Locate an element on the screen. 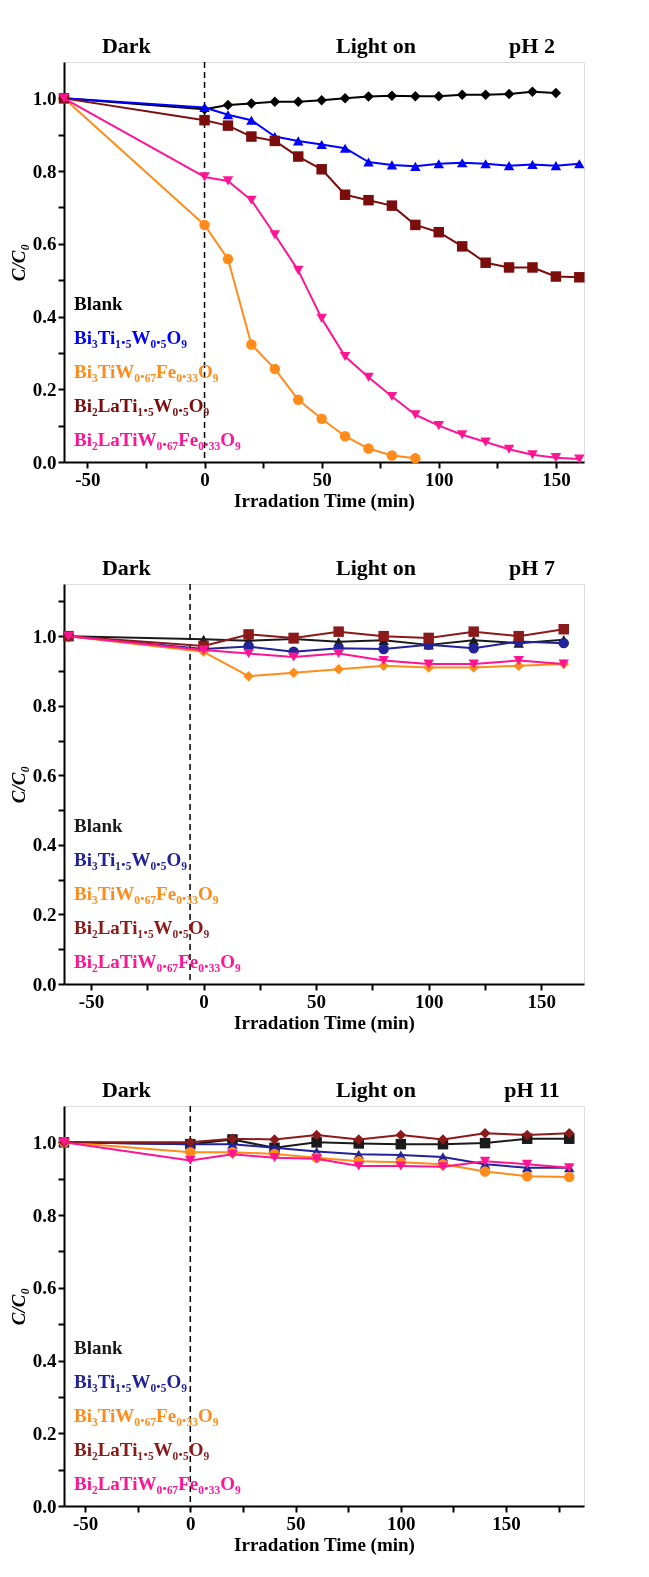 The width and height of the screenshot is (649, 1577). y-tick-label: 0.2 is located at coordinates (44, 914).